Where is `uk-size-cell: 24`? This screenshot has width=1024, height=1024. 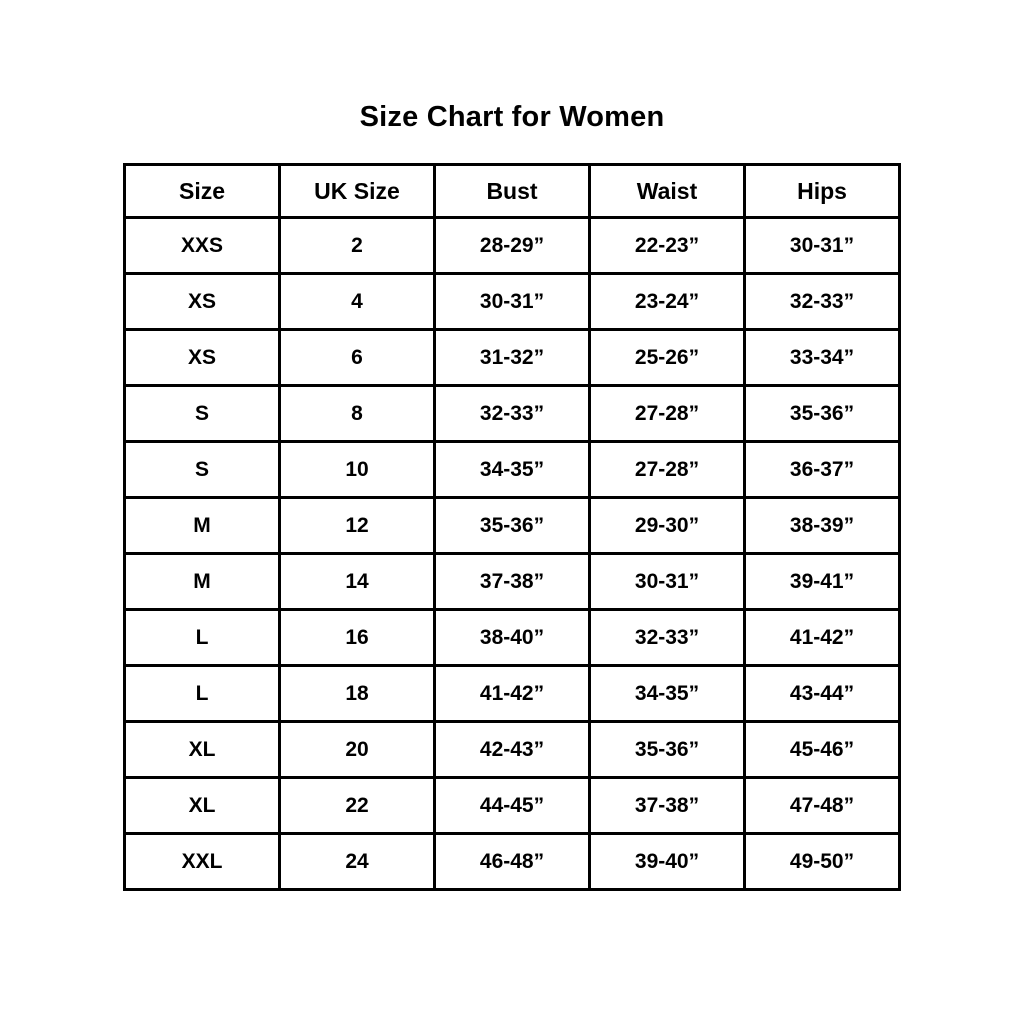
uk-size-cell: 24 is located at coordinates (357, 861).